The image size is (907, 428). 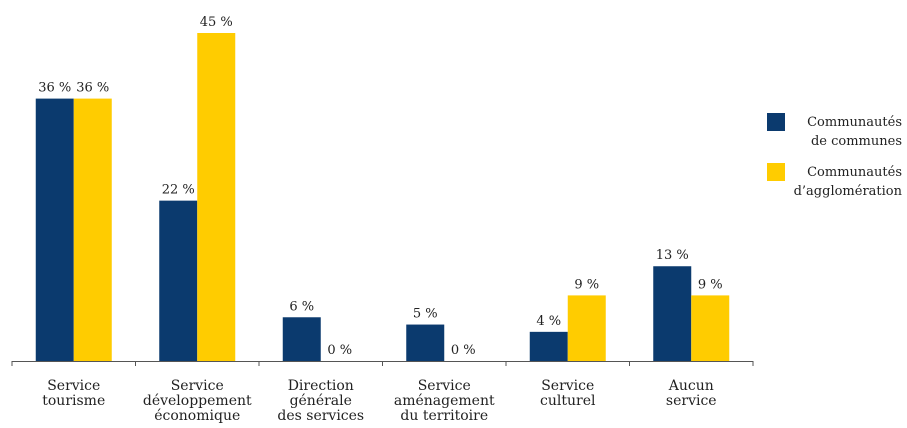 I want to click on legend-swatch-agglomeration, so click(x=776, y=172).